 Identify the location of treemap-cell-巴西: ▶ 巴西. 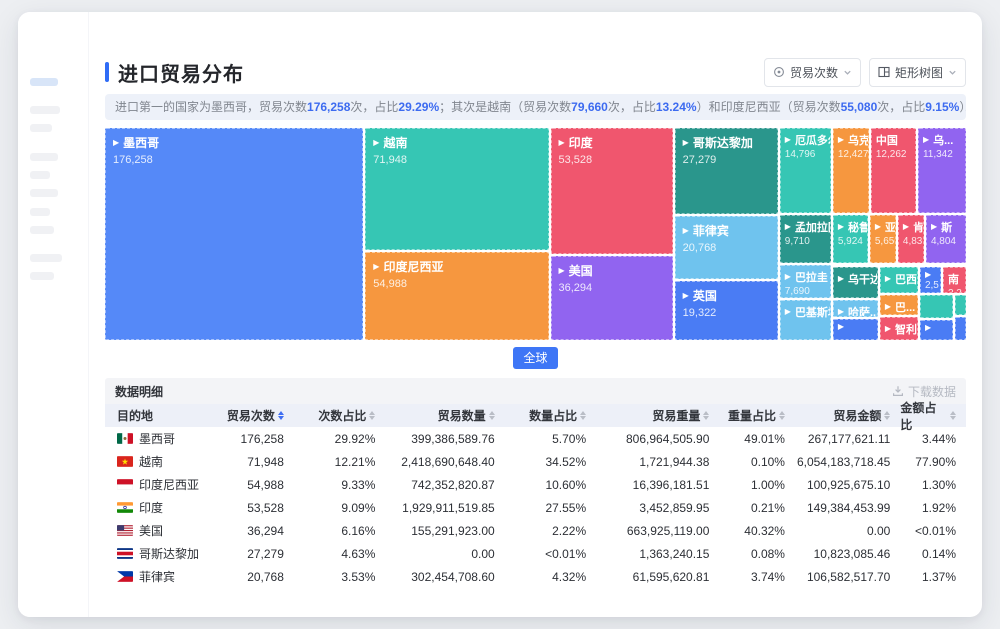
(898, 280).